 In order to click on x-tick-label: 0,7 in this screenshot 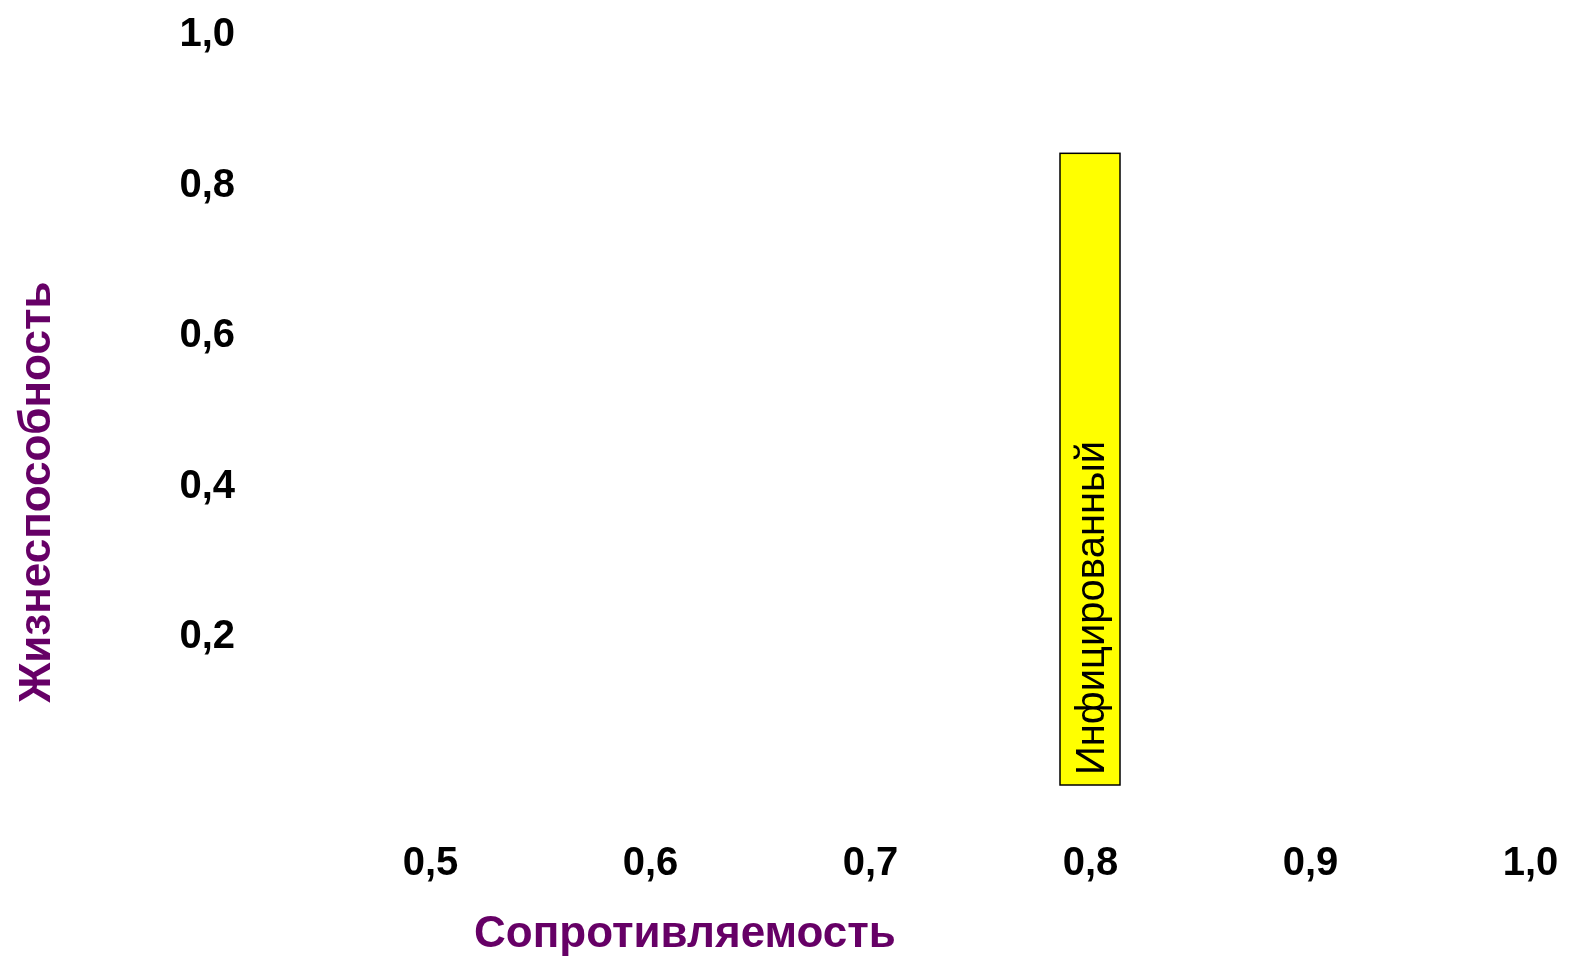, I will do `click(870, 861)`.